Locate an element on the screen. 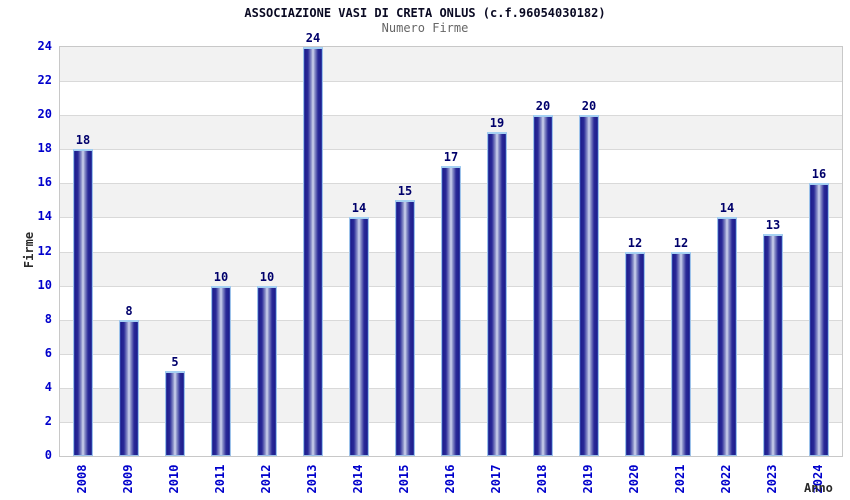 The image size is (850, 500). y-tick-label: 24 is located at coordinates (44, 46).